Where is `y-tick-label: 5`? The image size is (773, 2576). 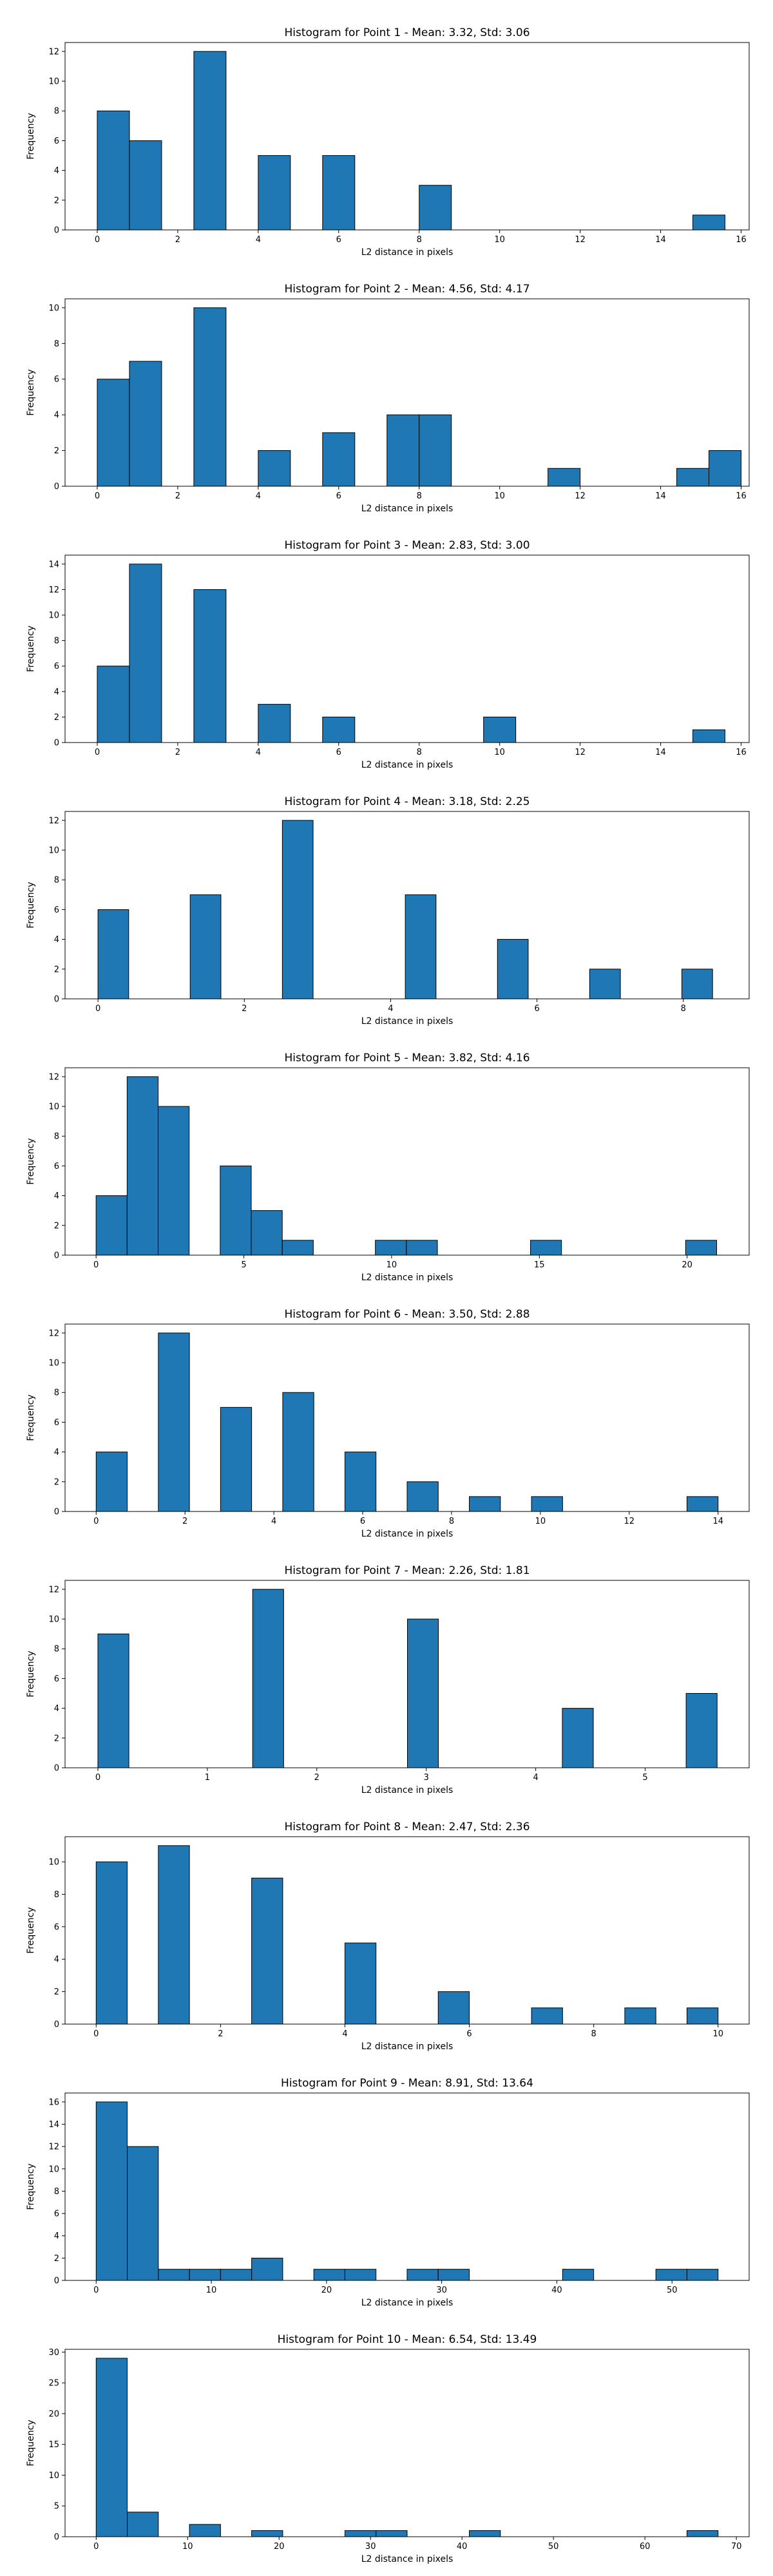 y-tick-label: 5 is located at coordinates (56, 2507).